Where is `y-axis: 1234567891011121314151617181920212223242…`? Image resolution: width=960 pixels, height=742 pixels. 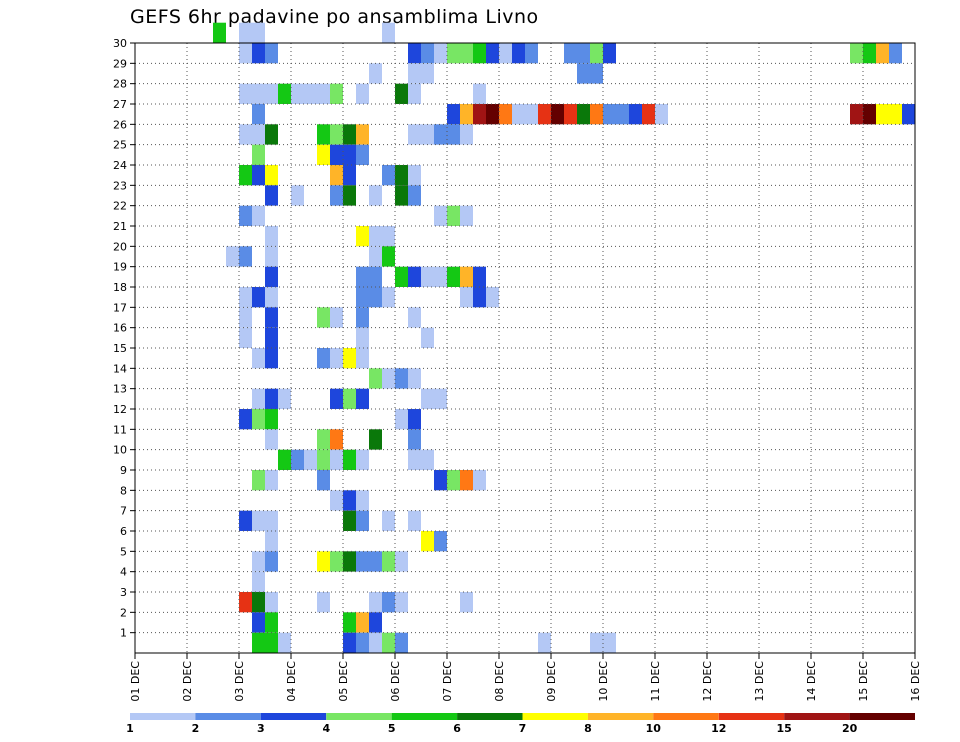 y-axis: 1234567891011121314151617181920212223242… is located at coordinates (124, 338).